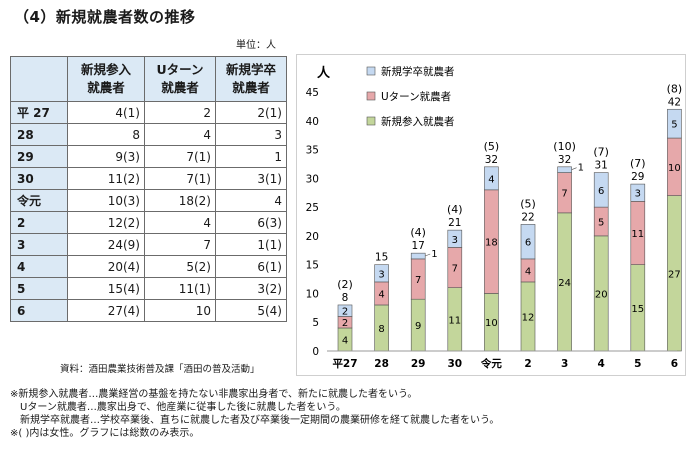 Image resolution: width=700 pixels, height=460 pixels. What do you see at coordinates (312, 151) in the screenshot?
I see `y-tick-label: 35` at bounding box center [312, 151].